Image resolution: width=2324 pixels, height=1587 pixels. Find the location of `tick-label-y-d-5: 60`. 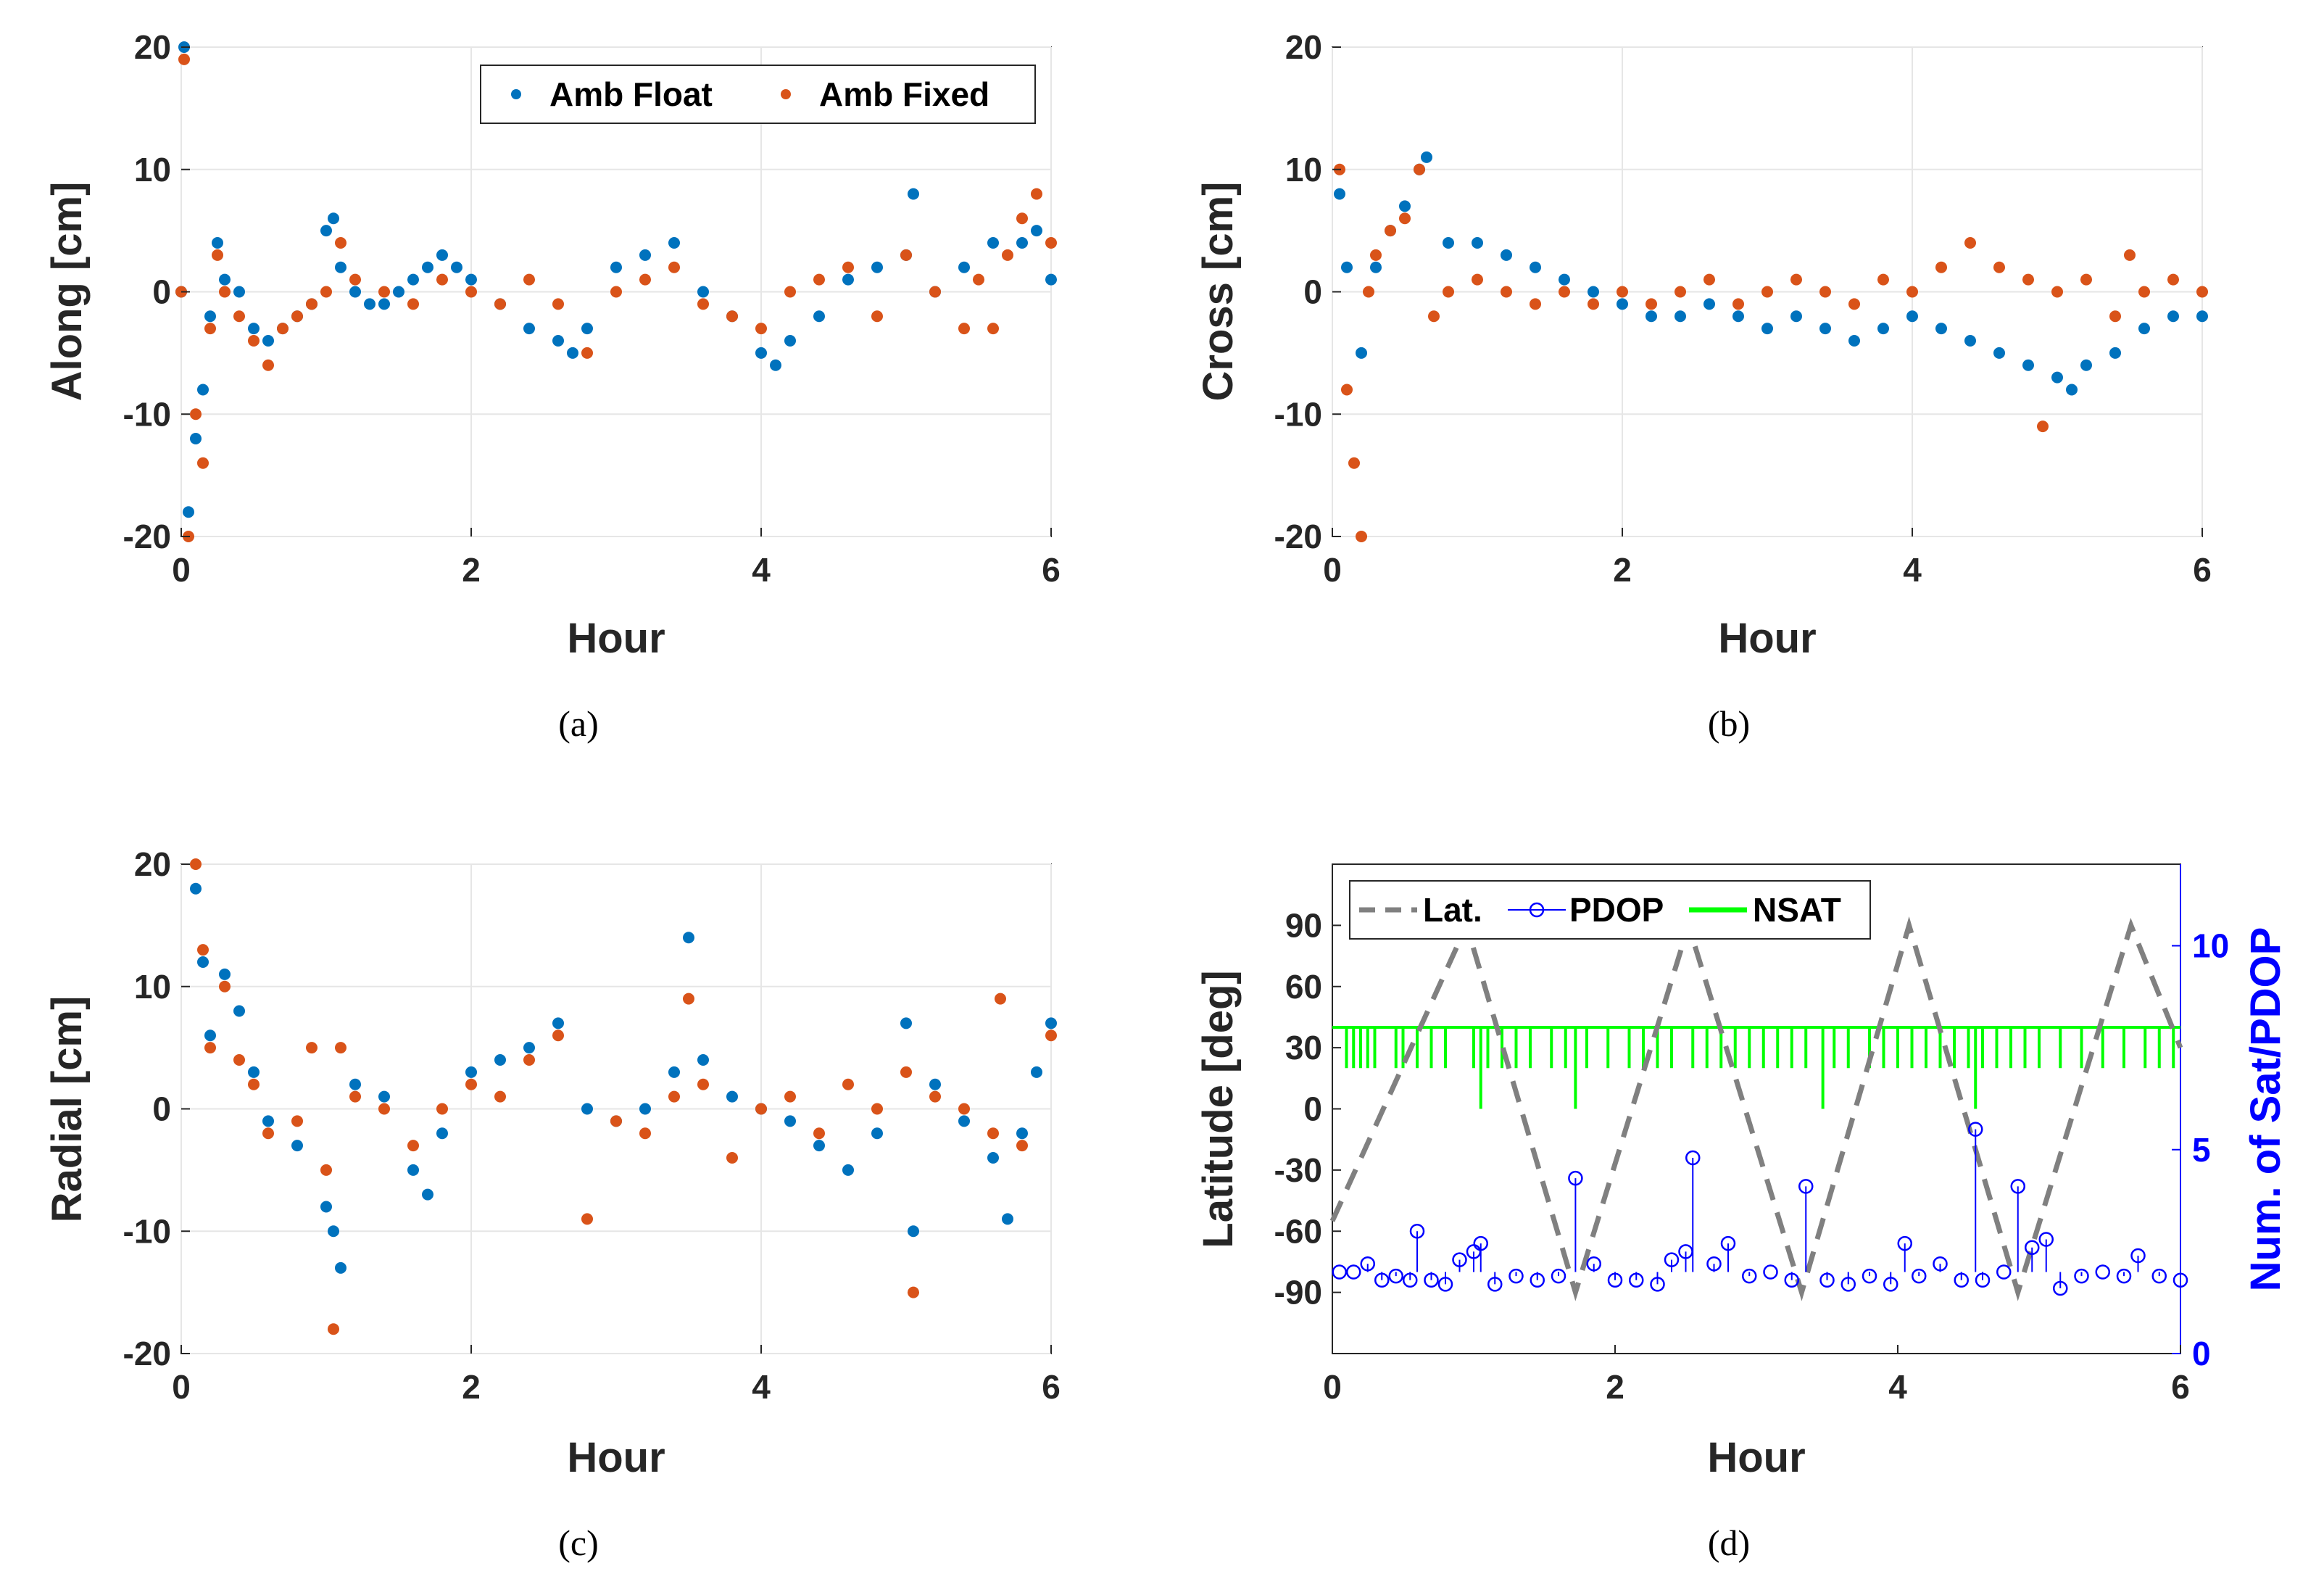

tick-label-y-d-5: 60 is located at coordinates (1303, 987).